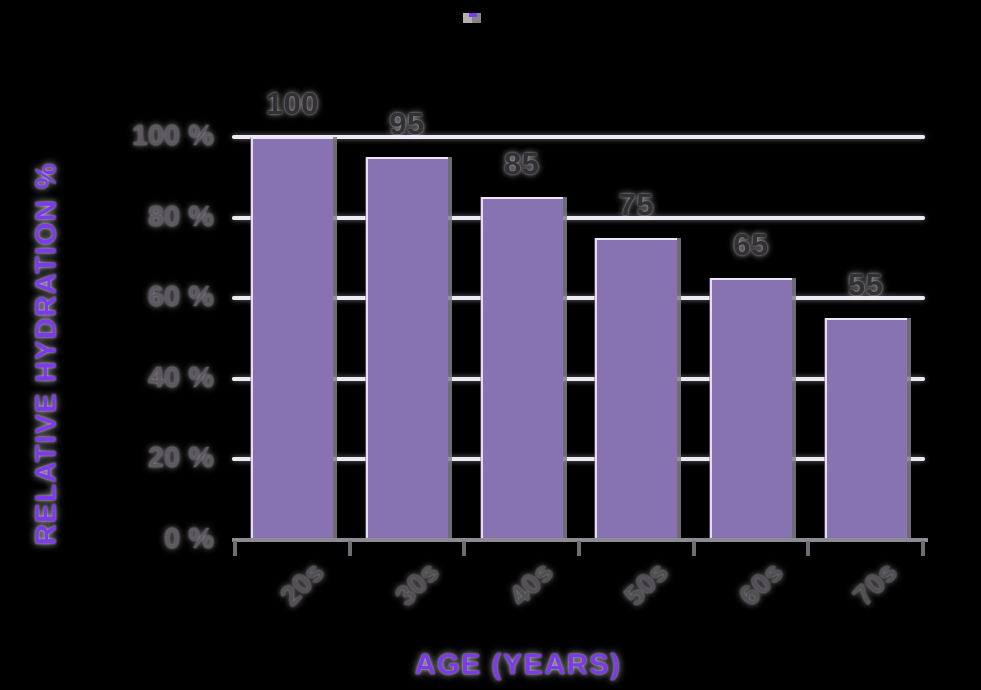 This screenshot has width=981, height=690. What do you see at coordinates (46, 353) in the screenshot?
I see `y-axis-title: RELATIVE HYDRATION %` at bounding box center [46, 353].